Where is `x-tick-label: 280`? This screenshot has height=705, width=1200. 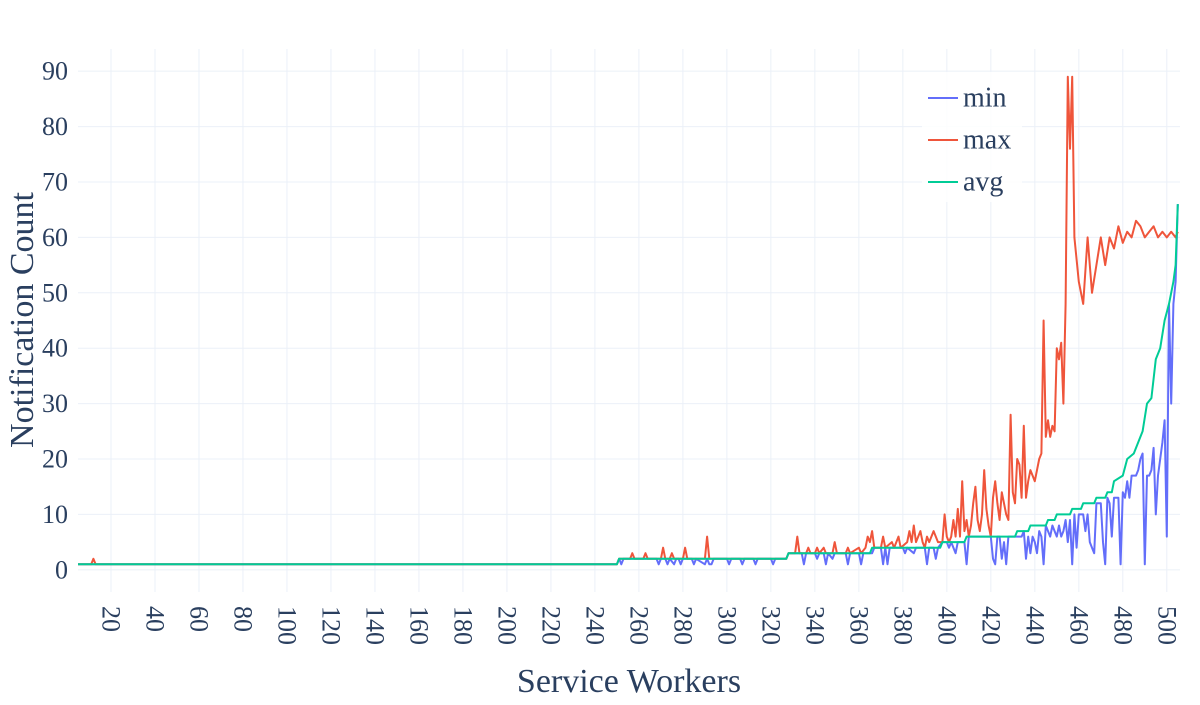
x-tick-label: 280 is located at coordinates (682, 625).